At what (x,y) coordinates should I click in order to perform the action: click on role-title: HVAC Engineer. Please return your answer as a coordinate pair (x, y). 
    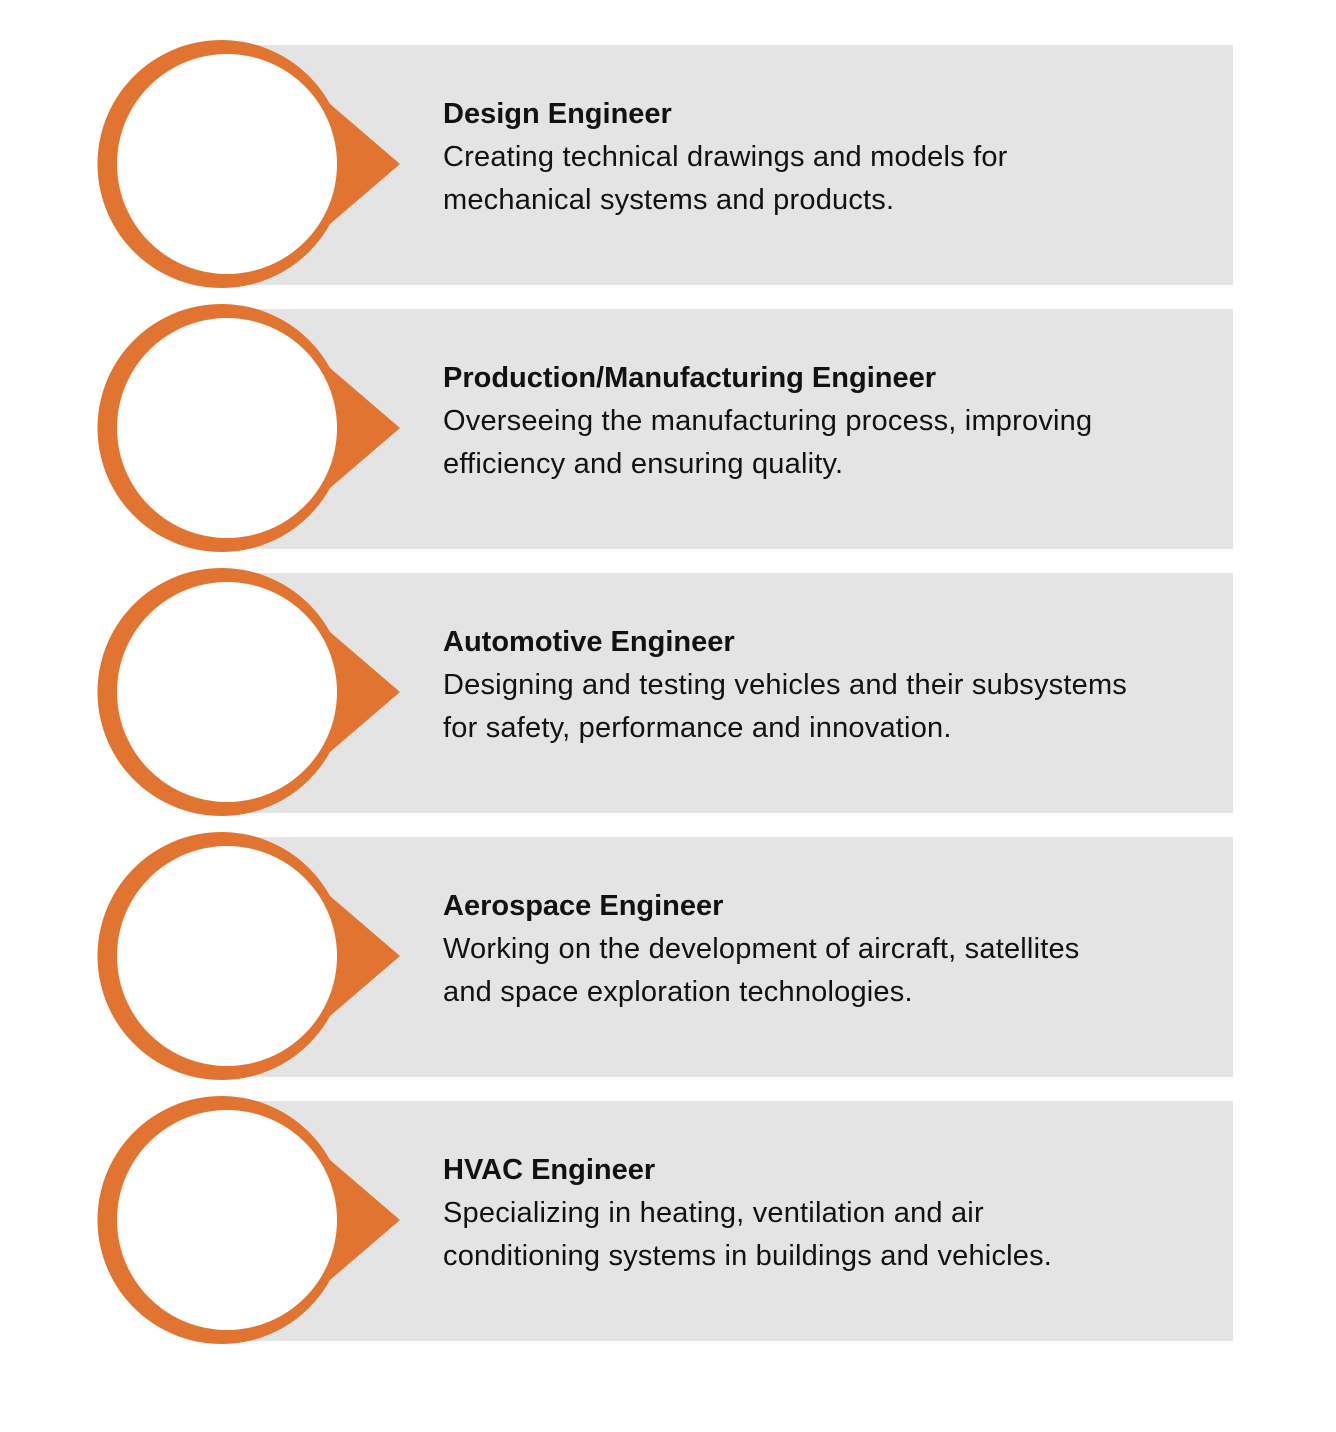
    Looking at the image, I should click on (549, 1170).